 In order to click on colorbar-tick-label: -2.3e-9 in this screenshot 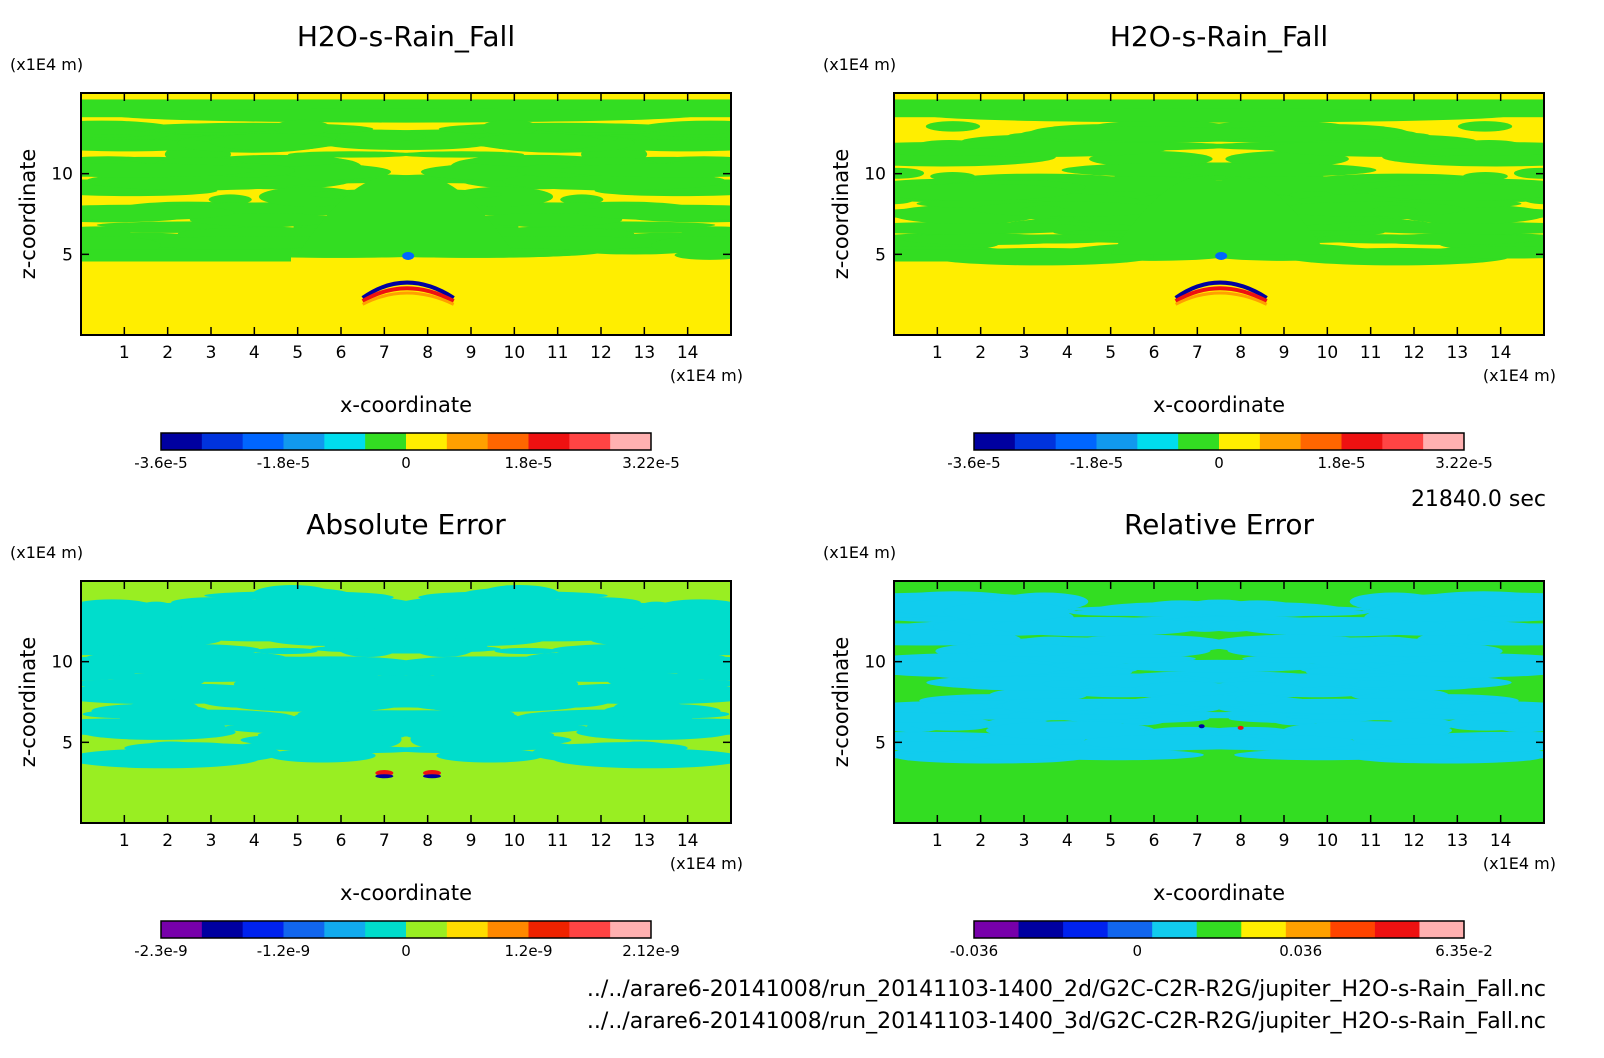, I will do `click(160, 951)`.